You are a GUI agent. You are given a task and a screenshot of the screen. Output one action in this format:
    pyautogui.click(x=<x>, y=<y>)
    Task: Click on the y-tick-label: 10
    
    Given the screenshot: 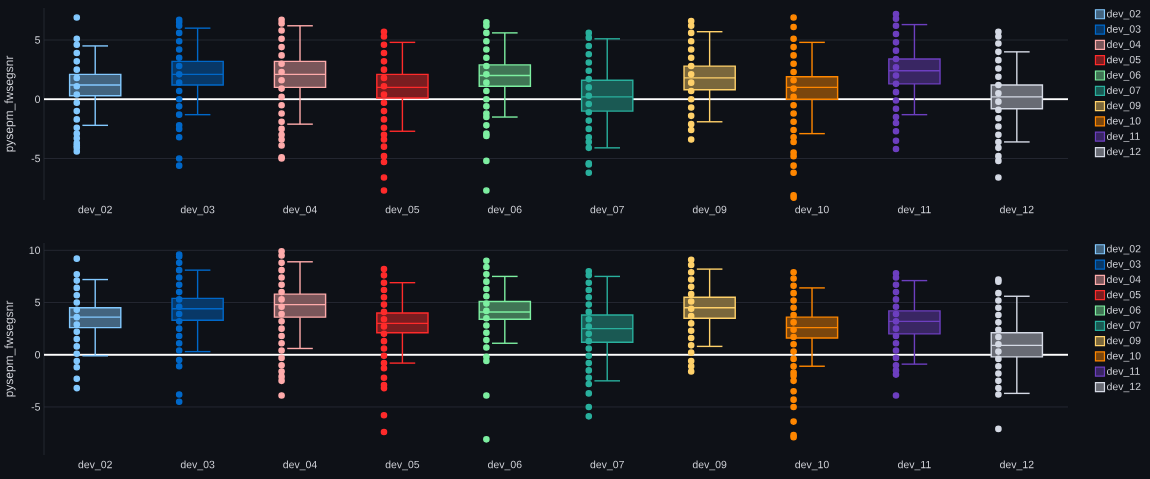 What is the action you would take?
    pyautogui.click(x=35, y=250)
    